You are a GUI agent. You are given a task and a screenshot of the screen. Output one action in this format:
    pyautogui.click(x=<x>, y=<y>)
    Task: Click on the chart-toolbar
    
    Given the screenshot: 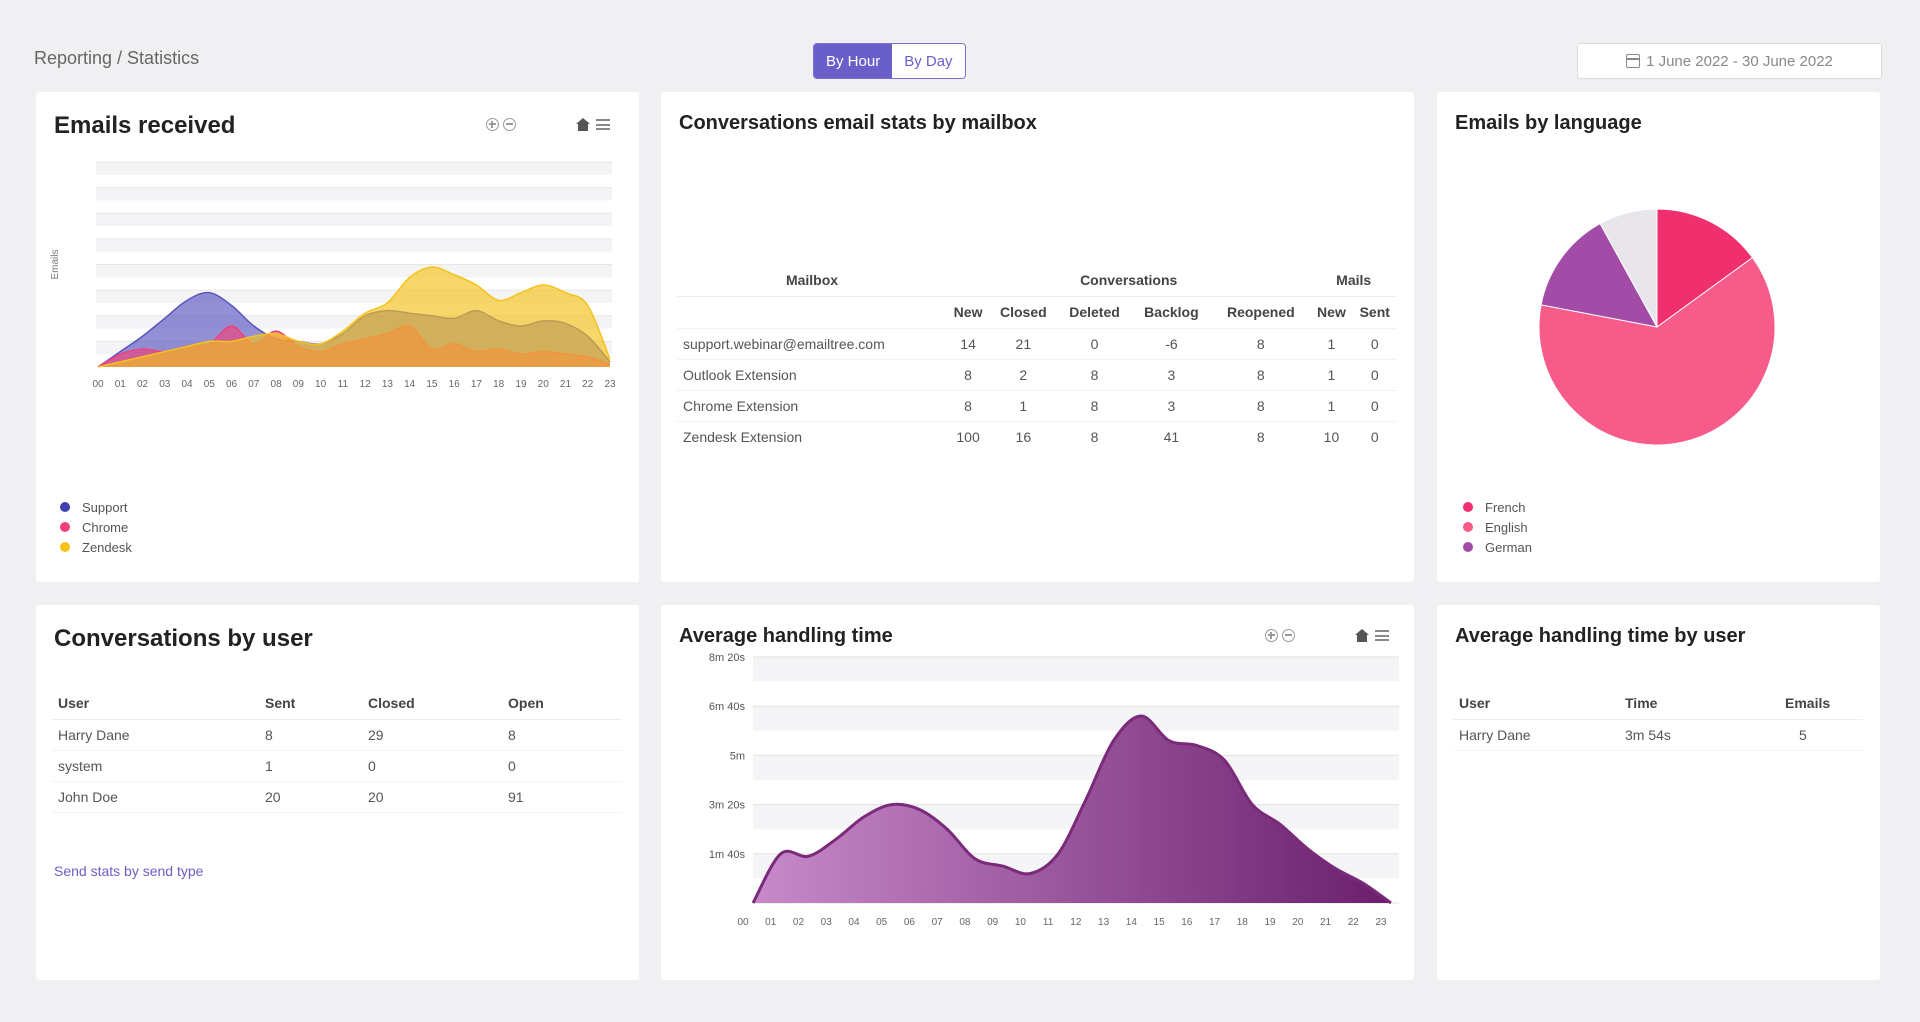 What is the action you would take?
    pyautogui.click(x=548, y=124)
    